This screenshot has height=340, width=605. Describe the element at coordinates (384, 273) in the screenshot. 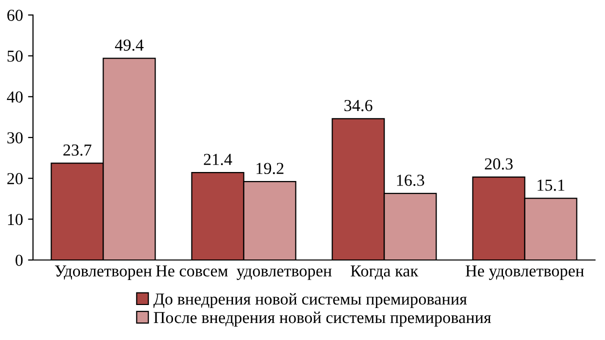

I see `x-tick-label: Когда как` at that location.